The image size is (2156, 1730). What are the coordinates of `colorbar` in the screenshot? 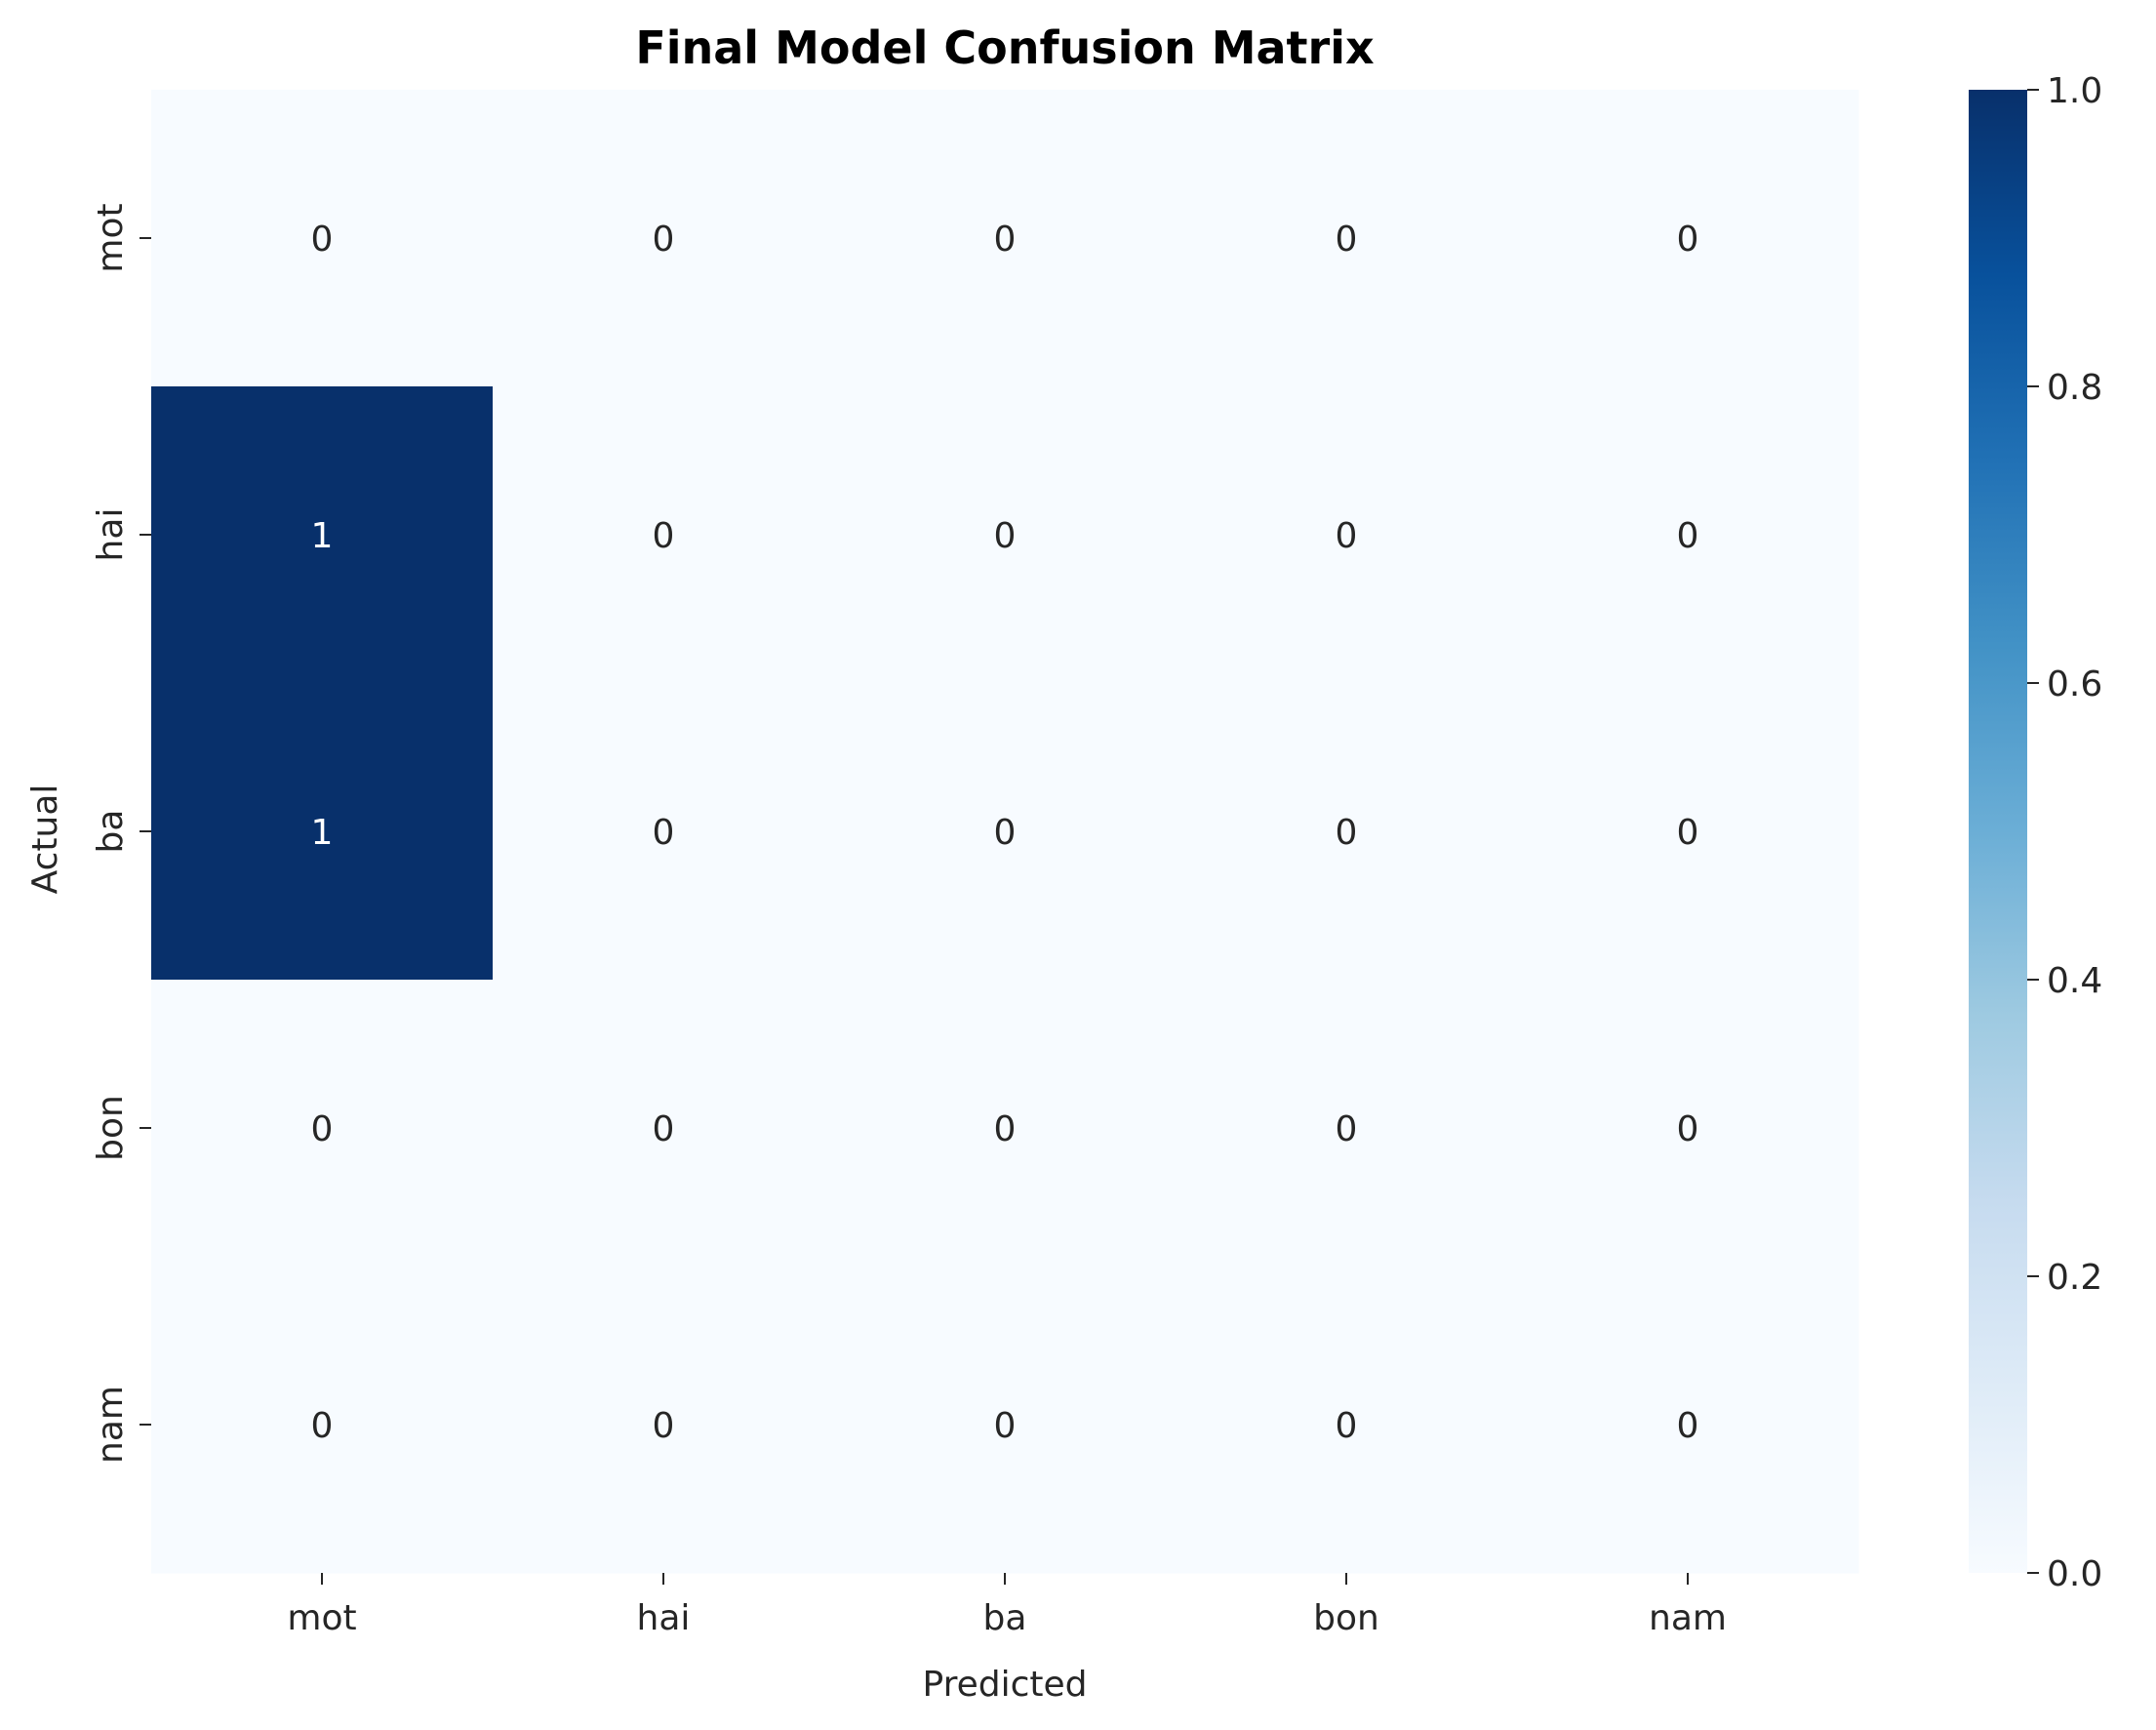 It's located at (1998, 832).